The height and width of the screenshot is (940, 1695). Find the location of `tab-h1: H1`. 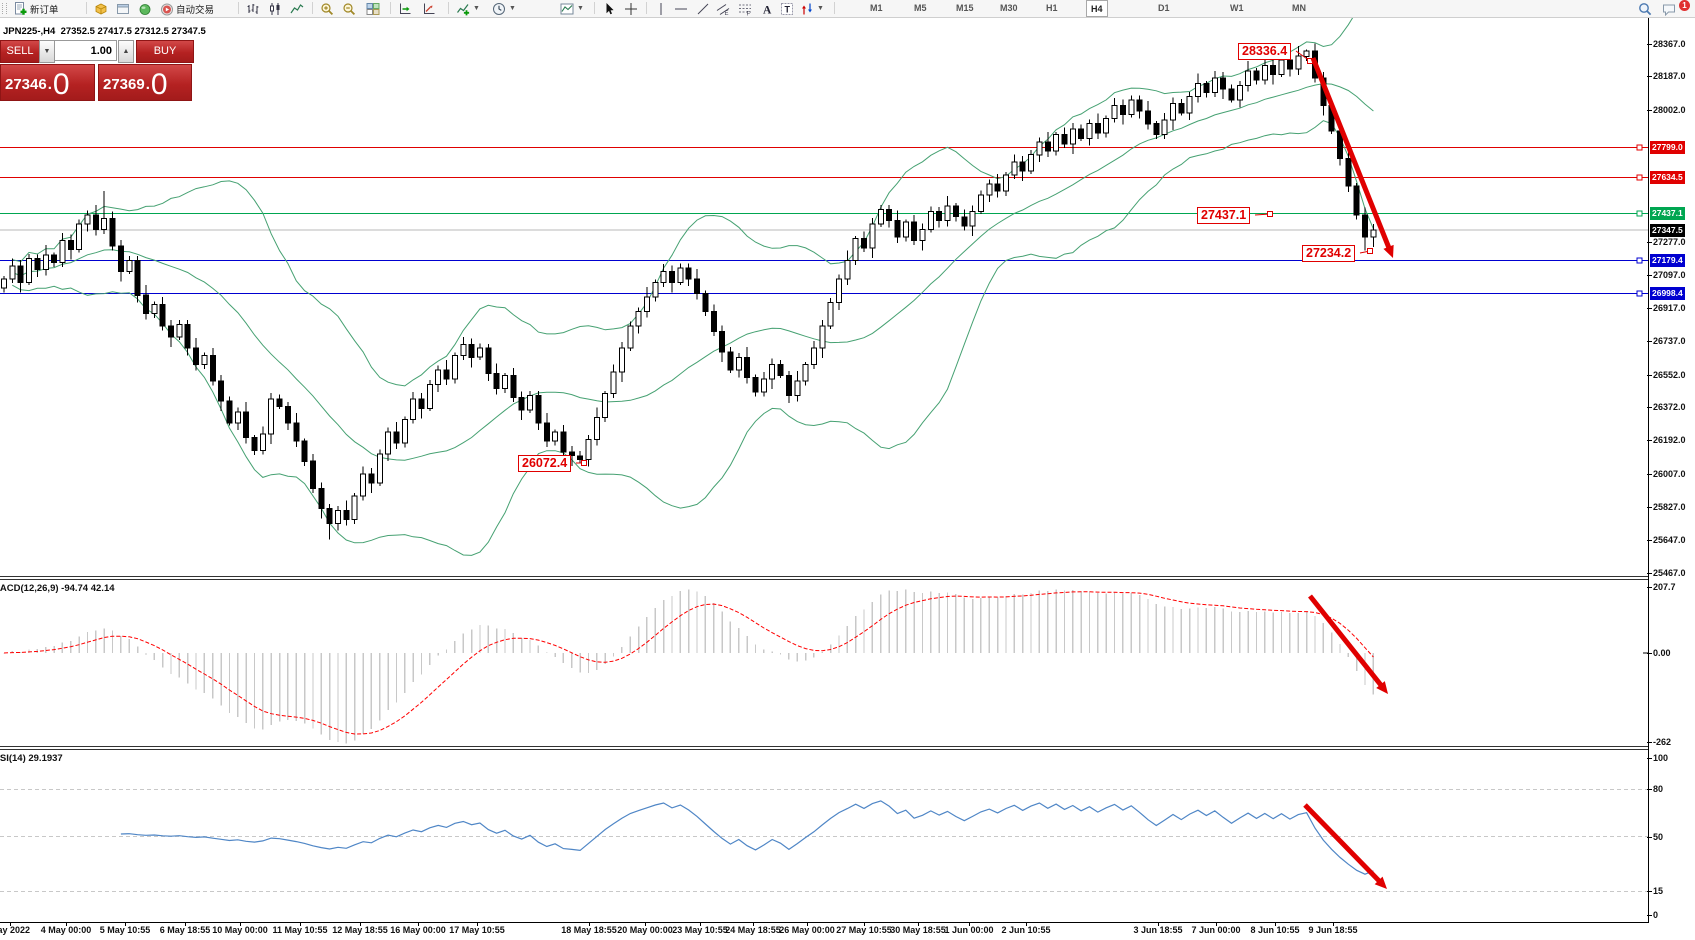

tab-h1: H1 is located at coordinates (1052, 8).